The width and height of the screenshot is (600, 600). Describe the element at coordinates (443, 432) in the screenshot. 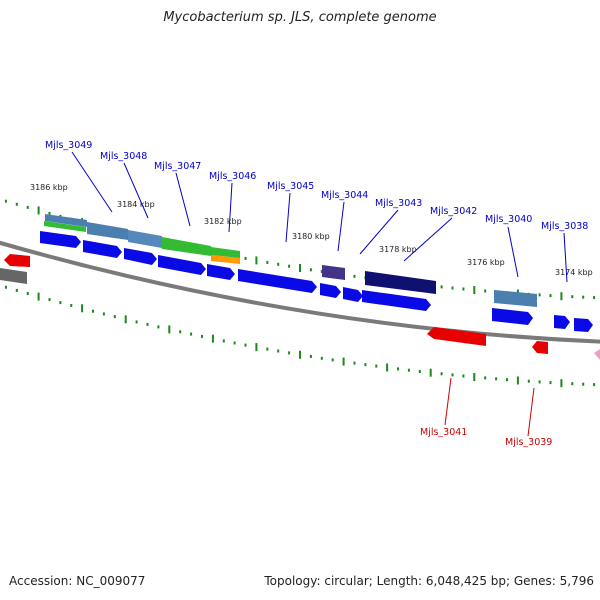

I see `gene-label: Mjls_3041` at that location.